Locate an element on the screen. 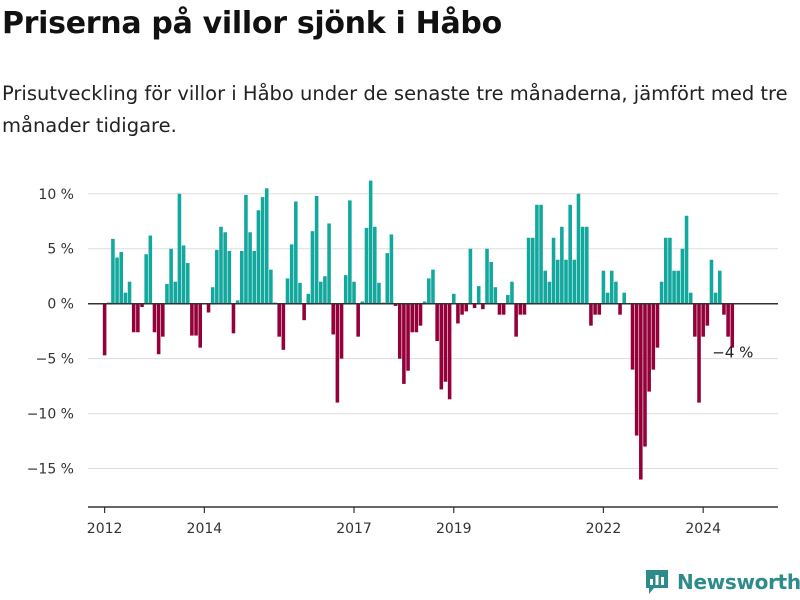 The height and width of the screenshot is (600, 800). y-tick-label: −5 % is located at coordinates (55, 360).